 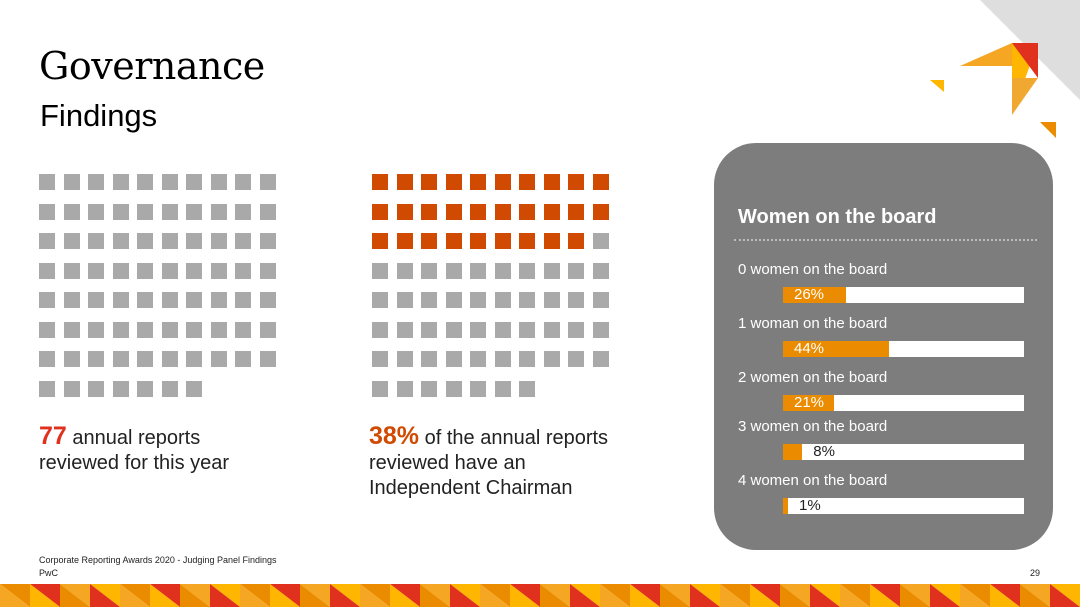 What do you see at coordinates (813, 480) in the screenshot?
I see `bar-category-label: 4 women on the board` at bounding box center [813, 480].